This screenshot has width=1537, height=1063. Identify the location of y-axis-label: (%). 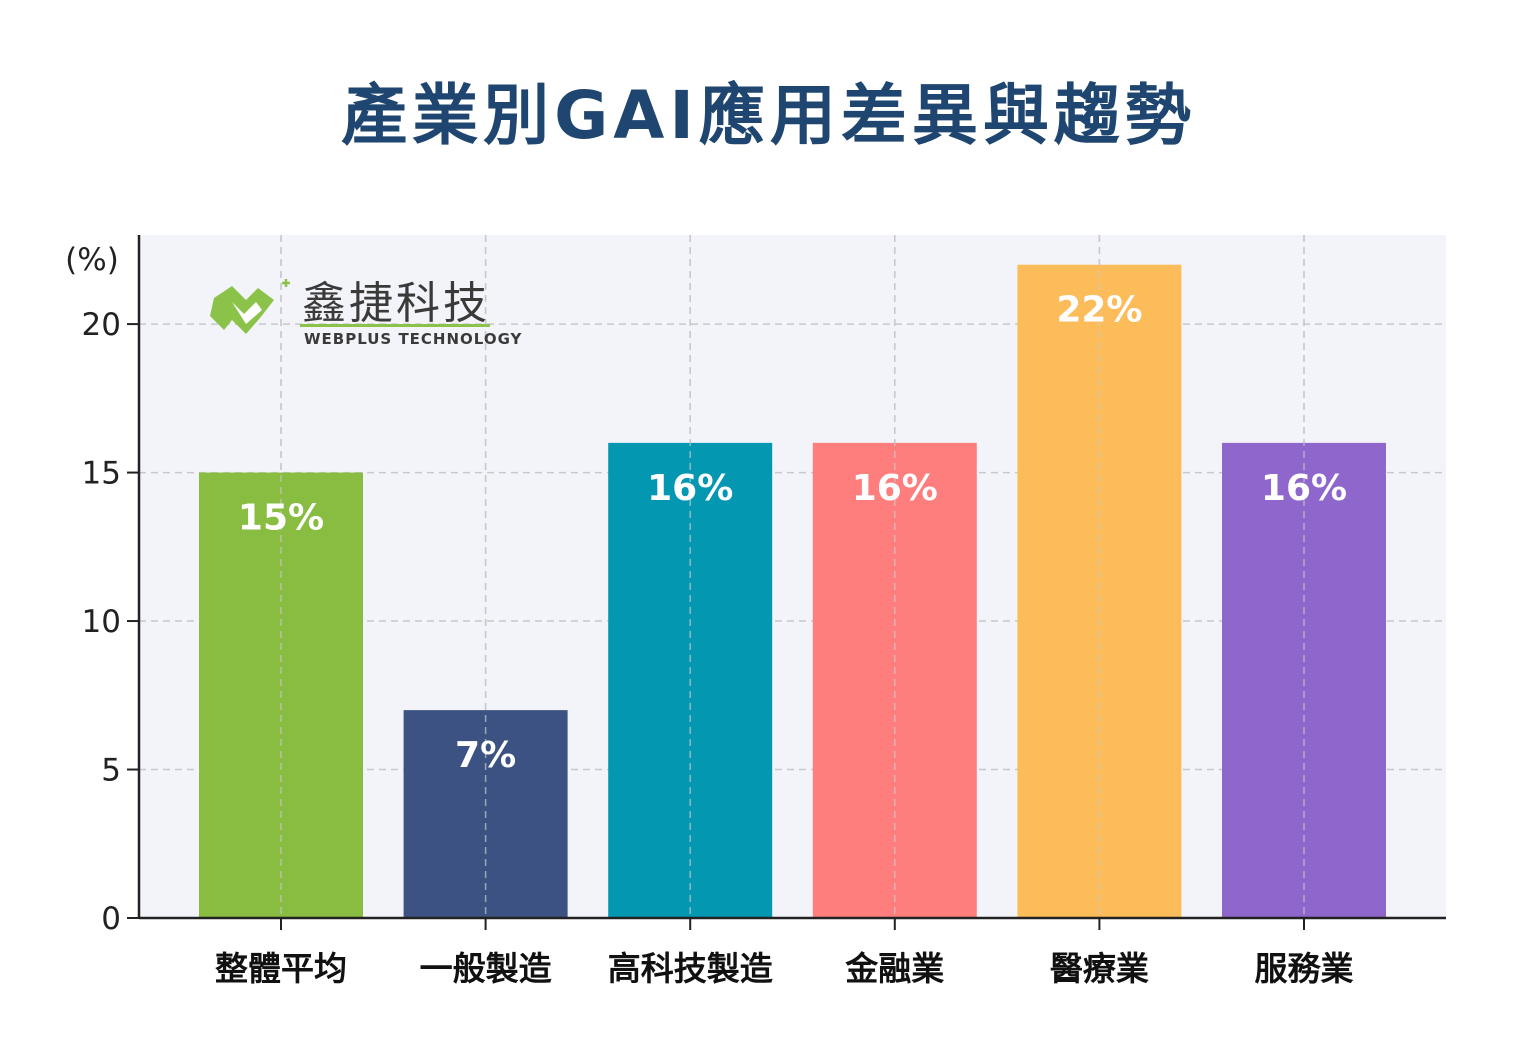
(92, 260).